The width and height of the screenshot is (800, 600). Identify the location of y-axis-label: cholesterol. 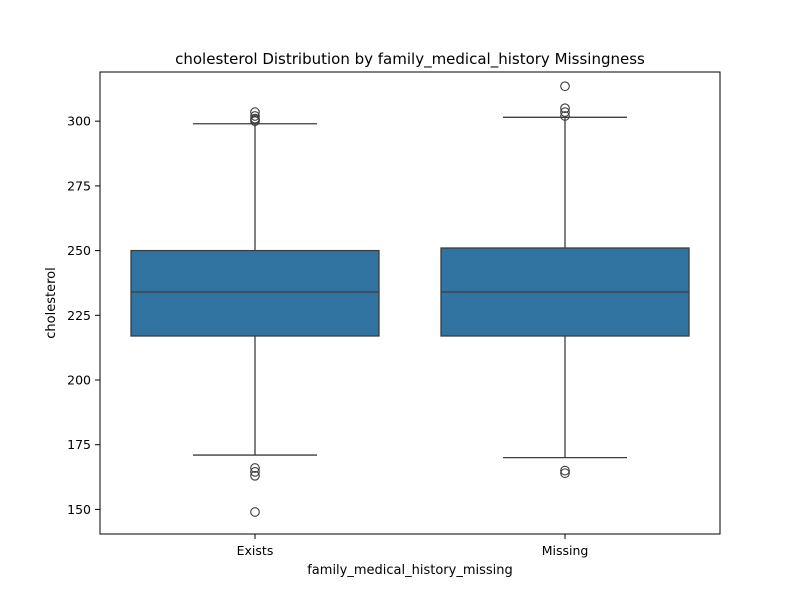
(51, 302).